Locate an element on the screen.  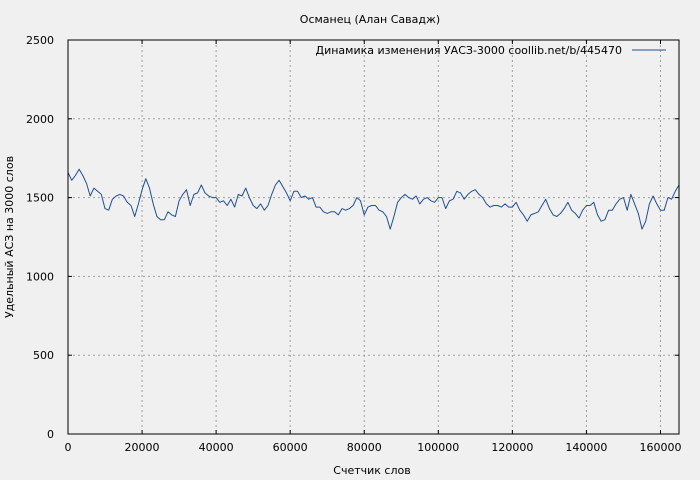
x-tick-label: 100000 is located at coordinates (438, 447).